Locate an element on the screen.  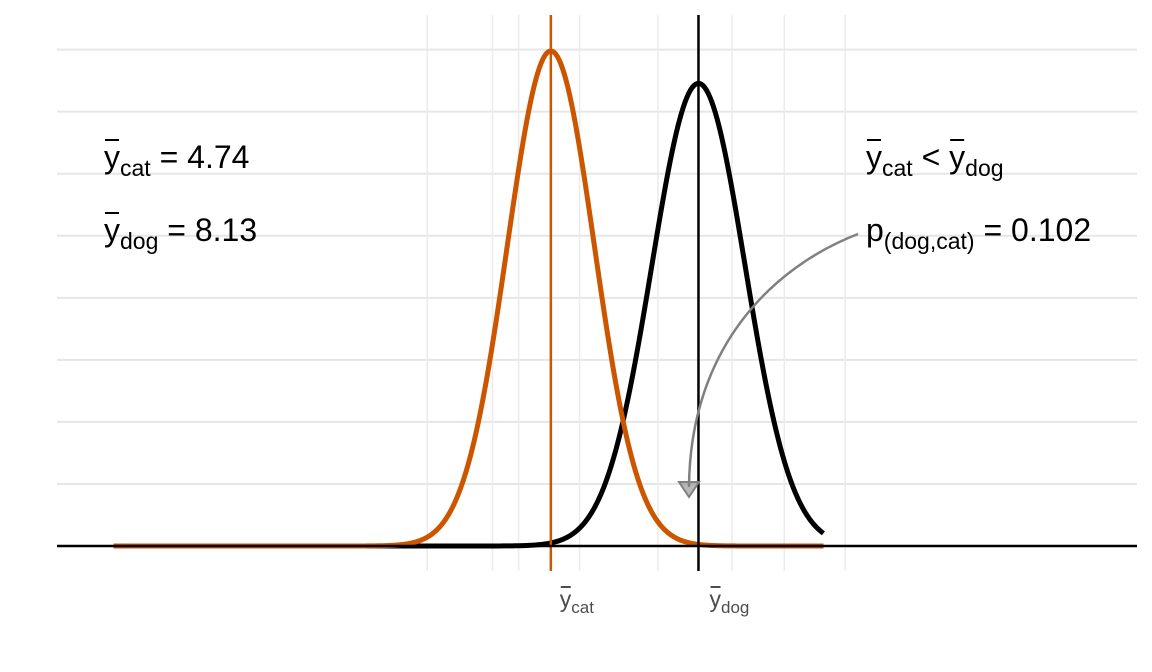
tick-dog-sub: dog is located at coordinates (735, 607).